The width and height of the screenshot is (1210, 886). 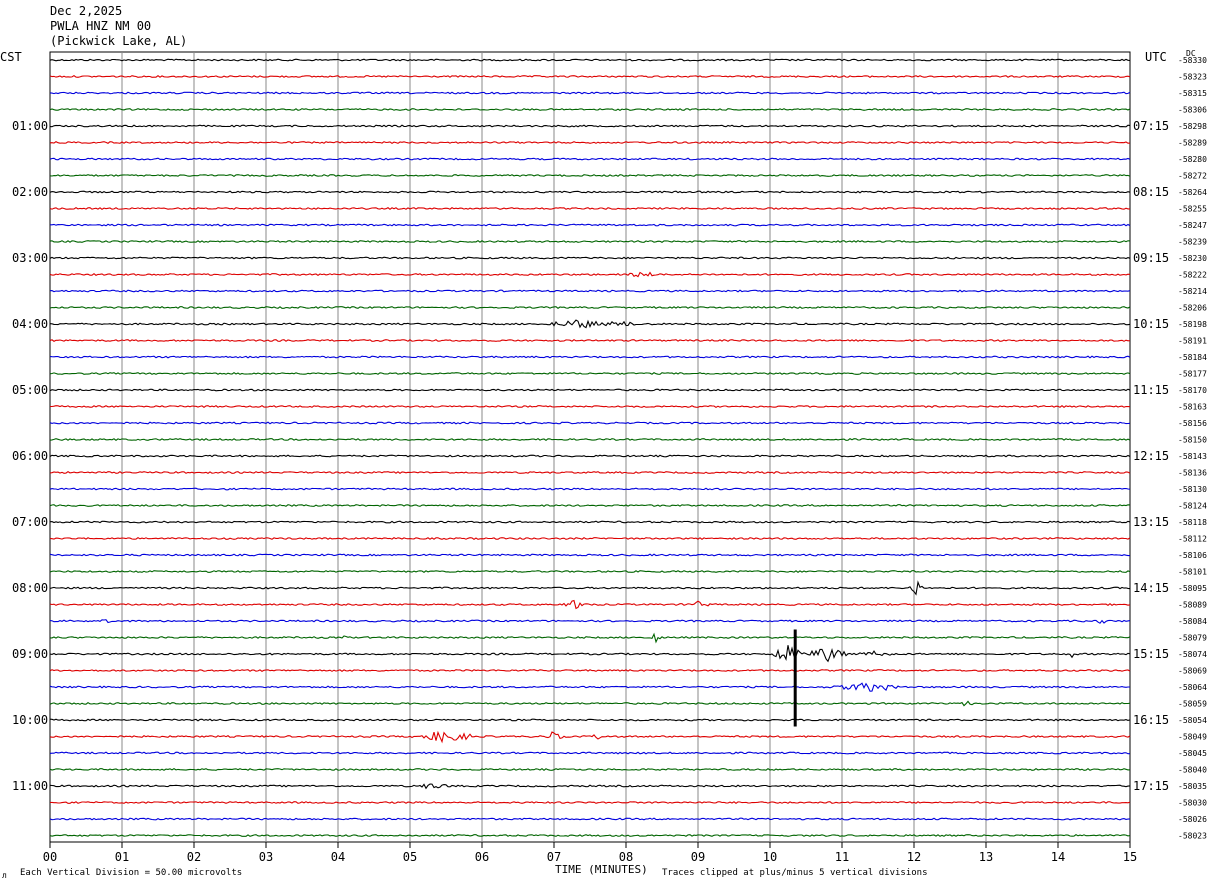 I want to click on left-hour-label: 11:00, so click(x=30, y=786).